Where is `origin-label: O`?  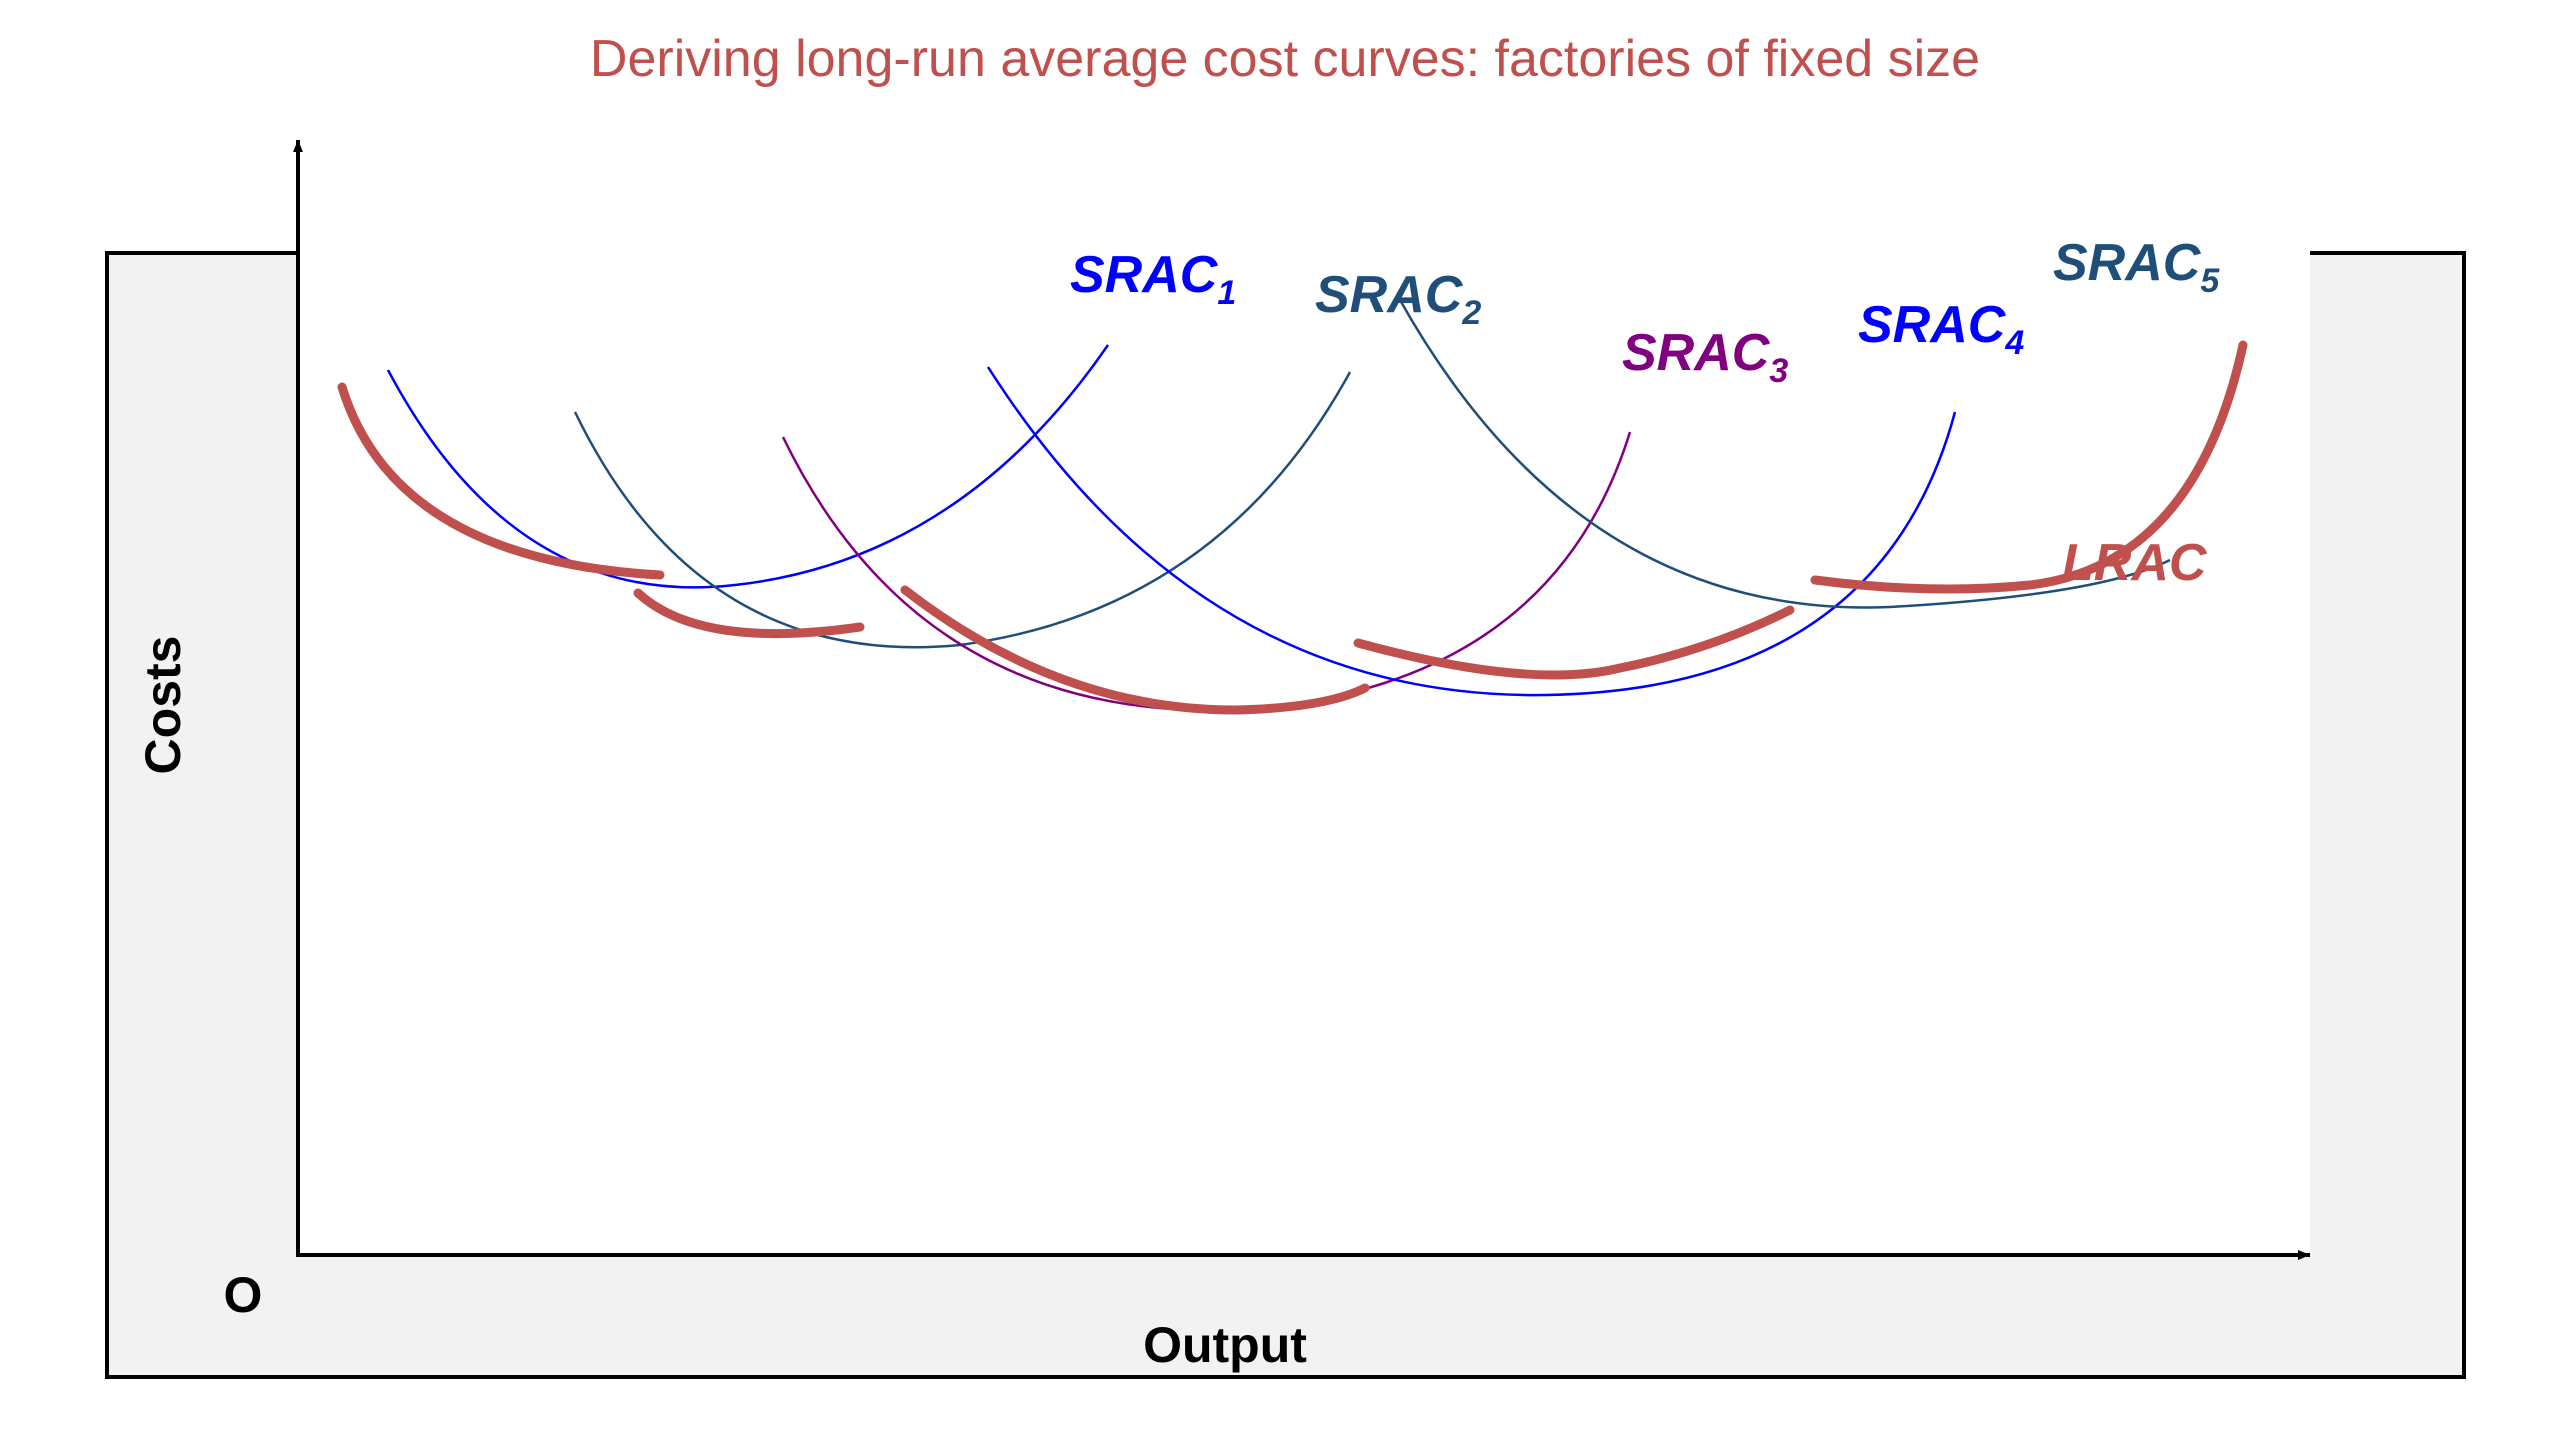 origin-label: O is located at coordinates (243, 1295).